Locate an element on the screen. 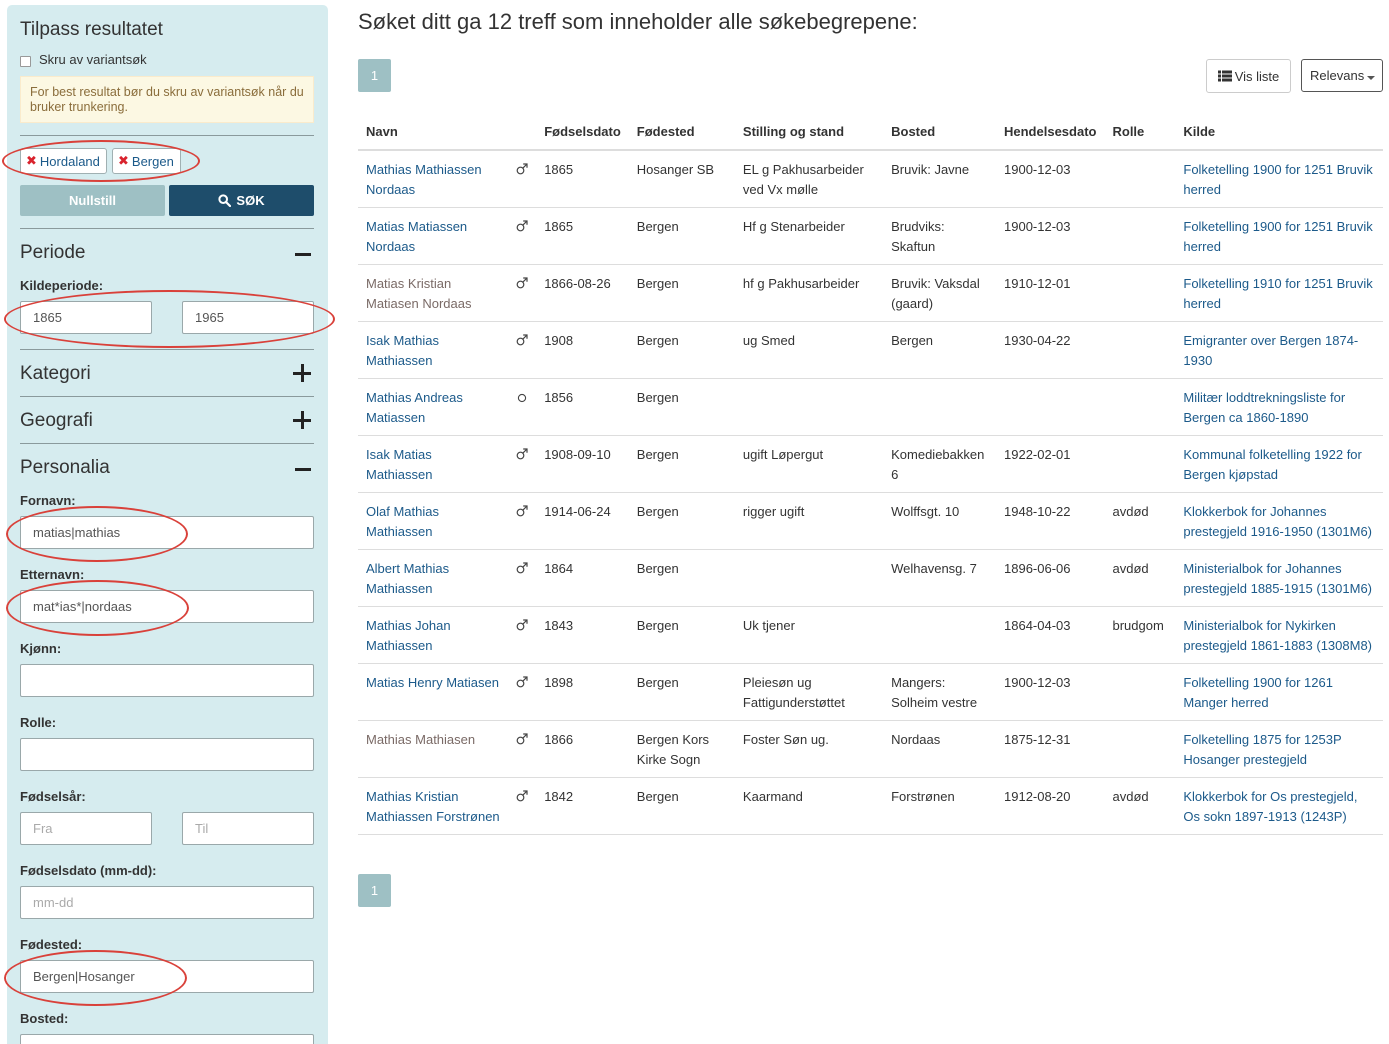  chevron-down-icon is located at coordinates (1371, 78).